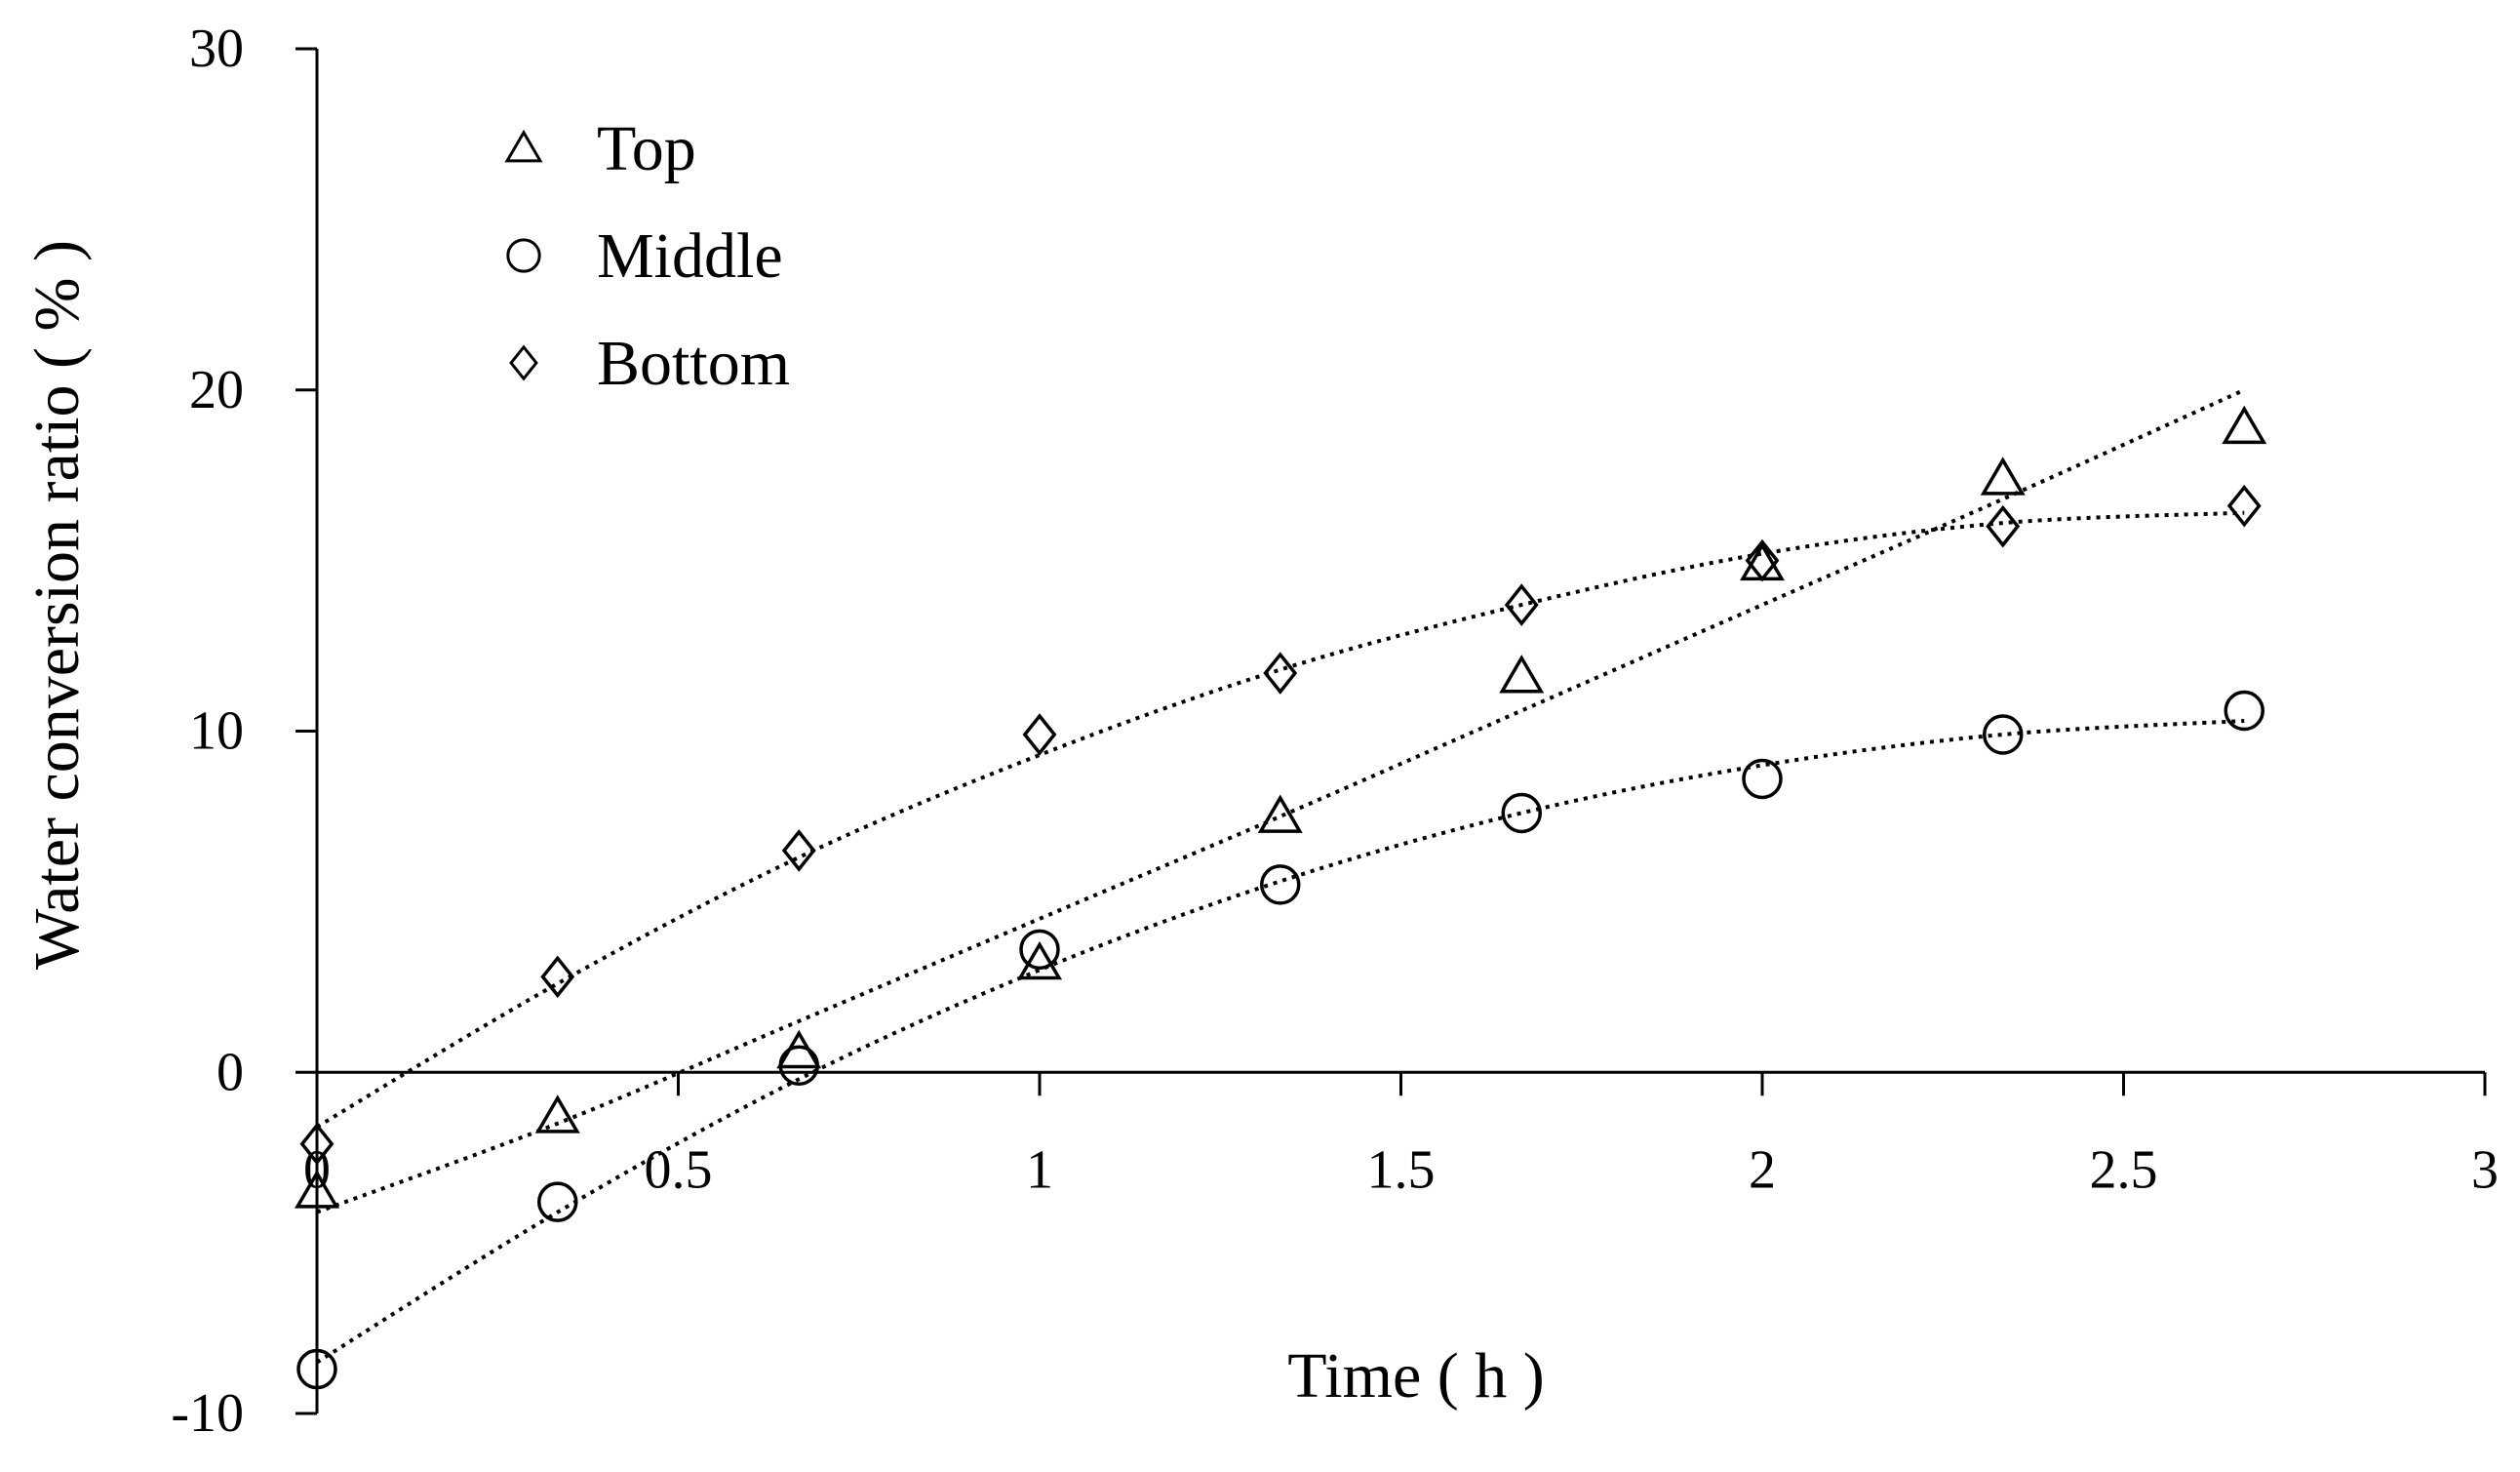 This screenshot has height=1472, width=2520. Describe the element at coordinates (216, 49) in the screenshot. I see `y-tick-label: 30` at that location.